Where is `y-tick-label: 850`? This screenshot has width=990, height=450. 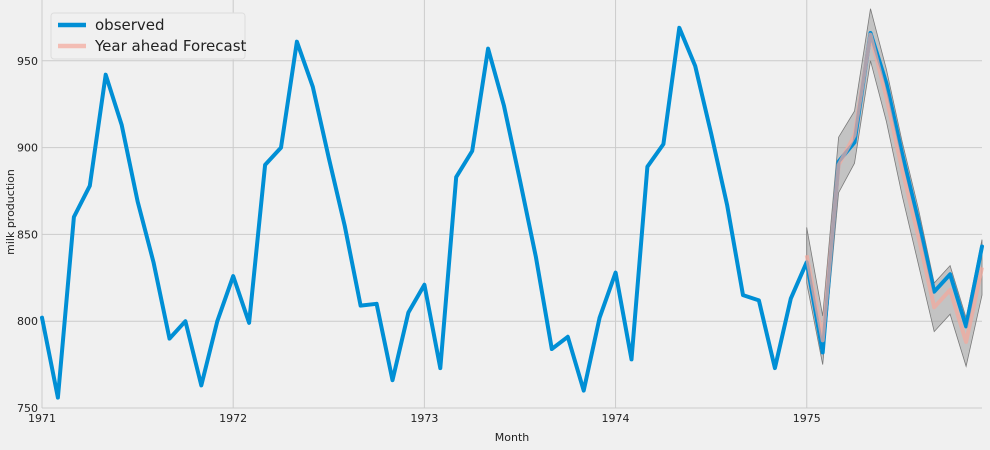 y-tick-label: 850 is located at coordinates (27, 234).